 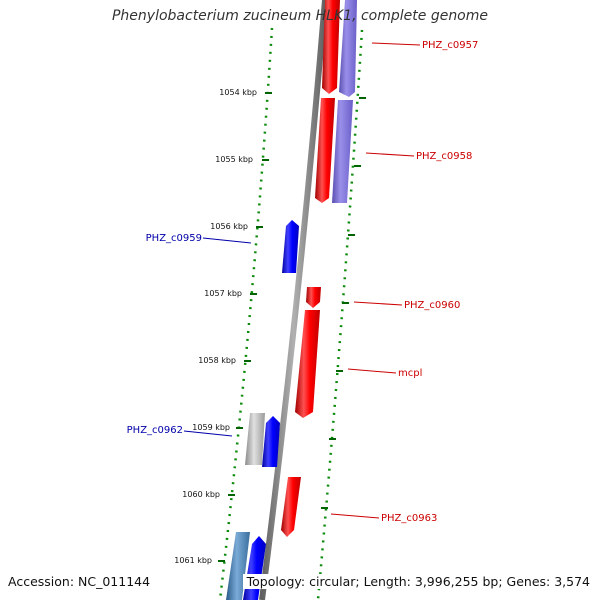 I want to click on gene-pseudo-c0962, so click(x=255, y=439).